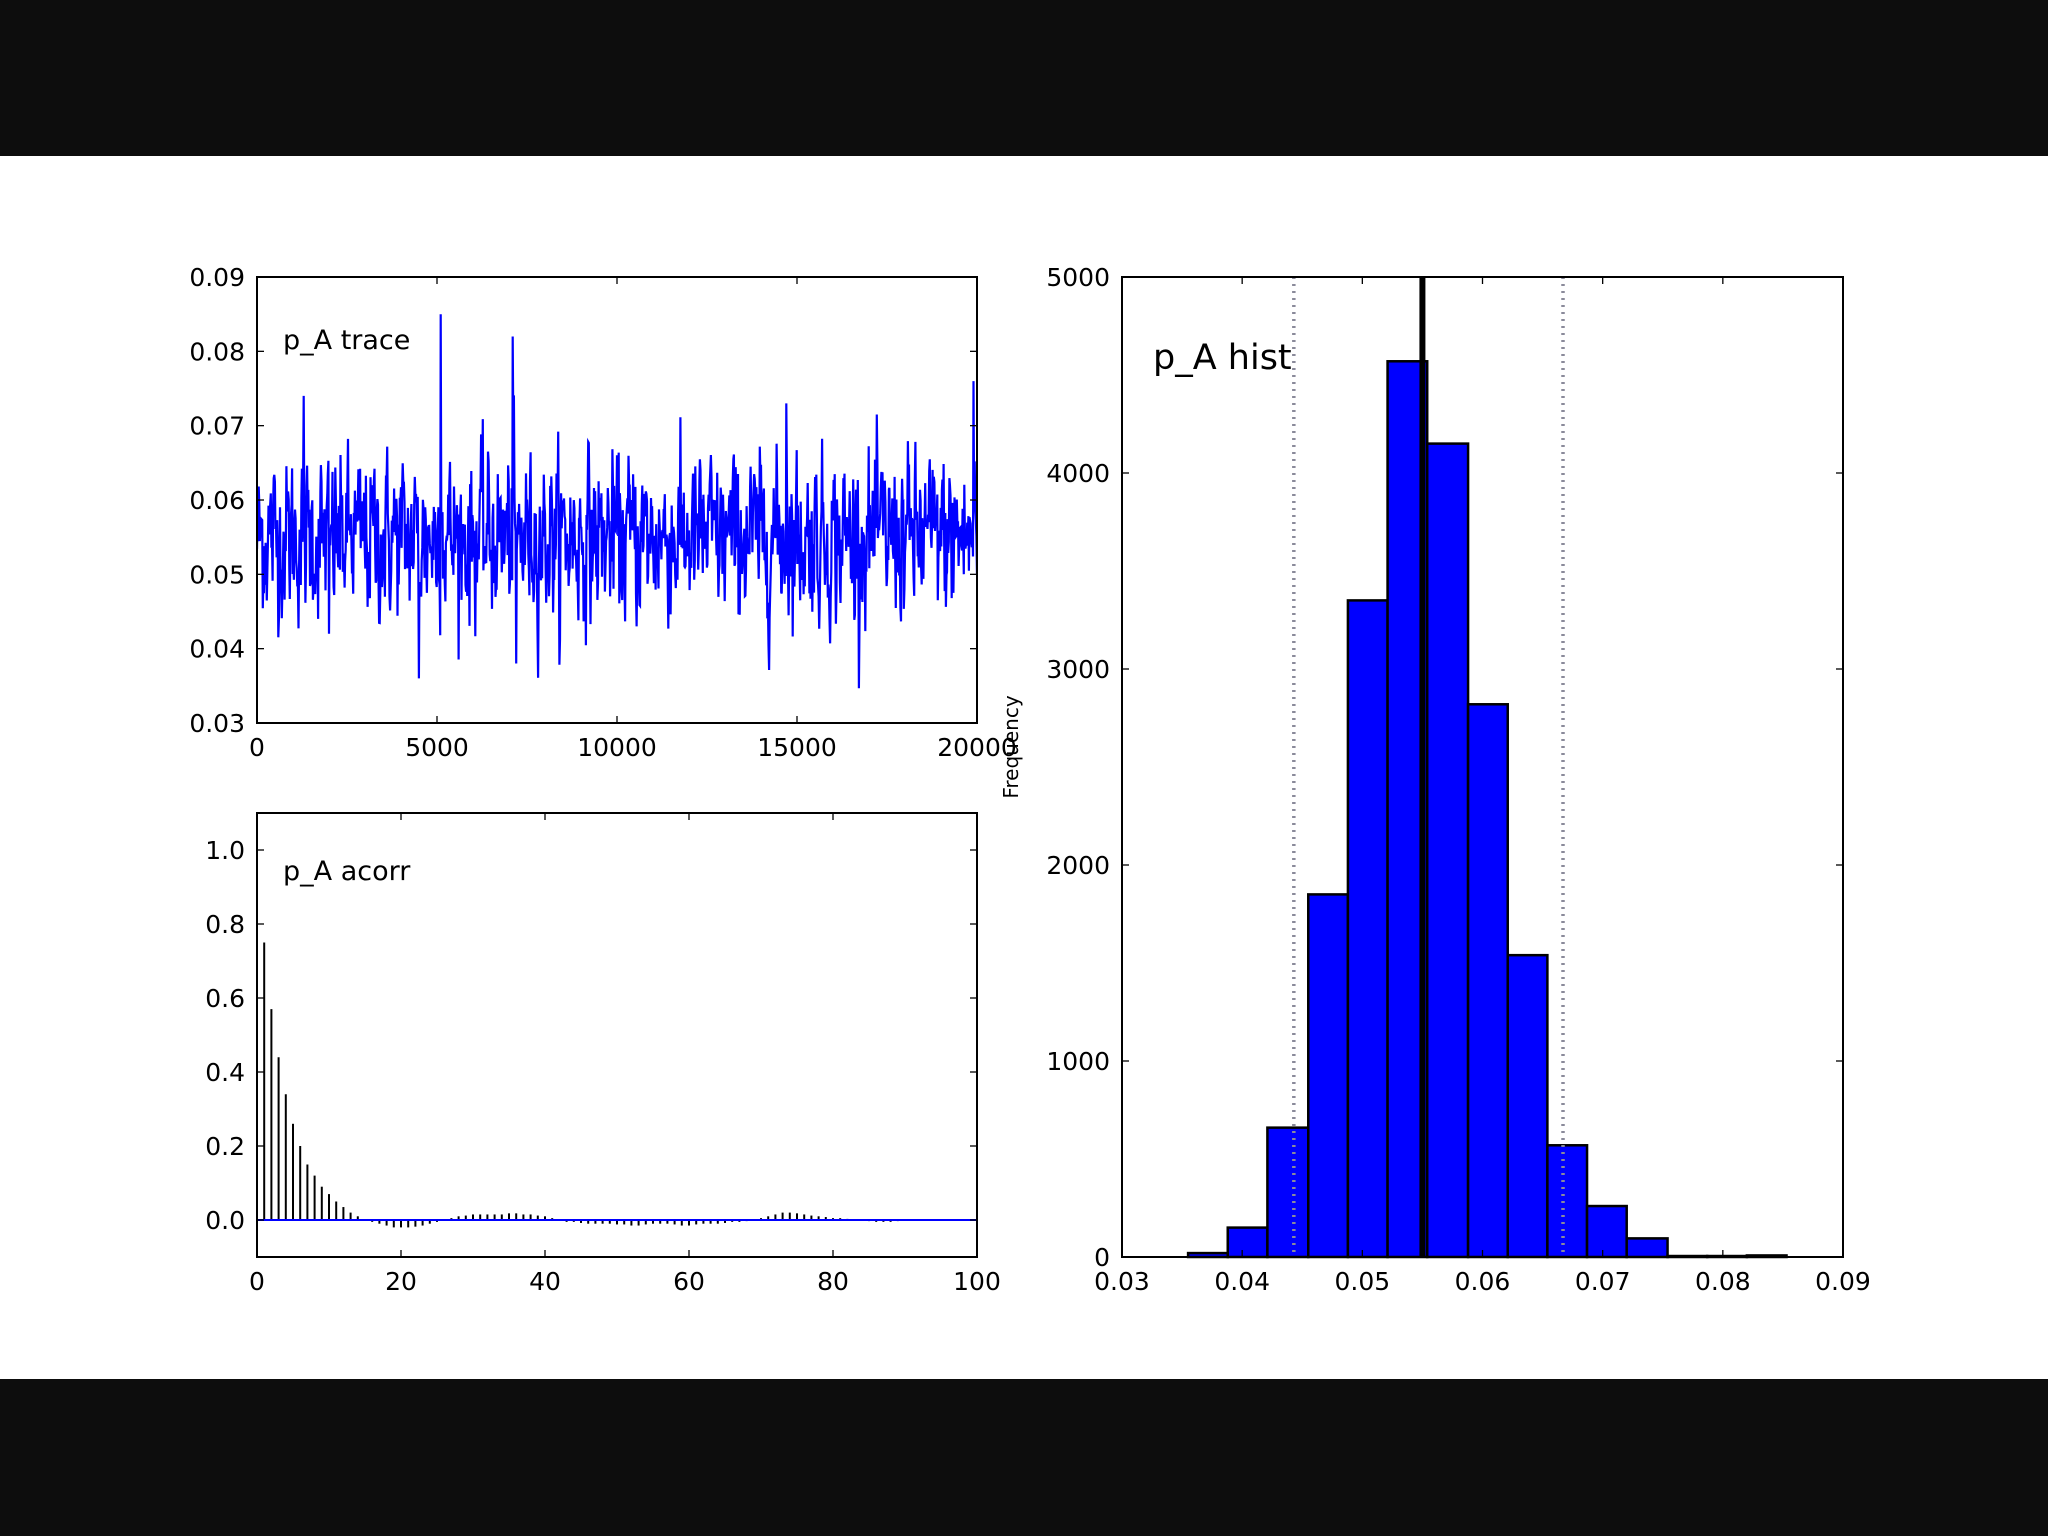 The width and height of the screenshot is (2048, 1536). Describe the element at coordinates (1078, 473) in the screenshot. I see `hist-y-tick-label: 4000` at that location.